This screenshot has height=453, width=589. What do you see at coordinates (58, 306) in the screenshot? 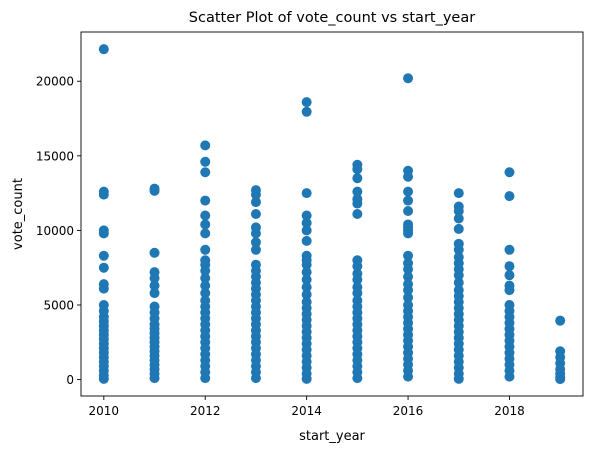
I see `y-tick-label: 5000` at bounding box center [58, 306].